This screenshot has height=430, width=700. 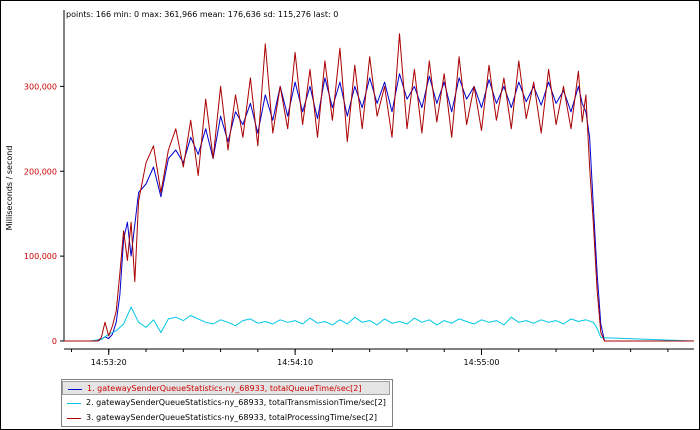 What do you see at coordinates (295, 362) in the screenshot?
I see `x-tick-label: 14:54:10` at bounding box center [295, 362].